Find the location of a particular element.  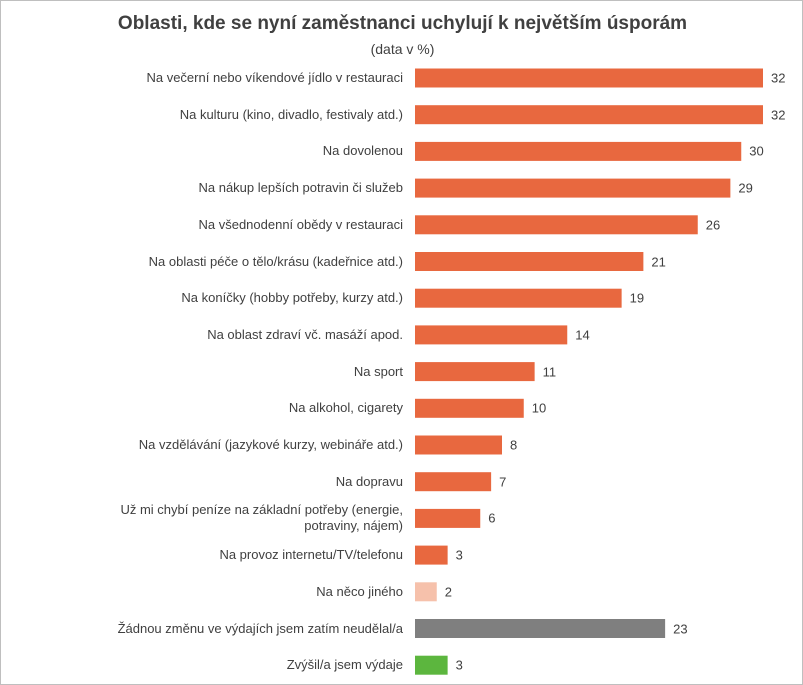

category-label: Na nákup lepších potravin či služeb is located at coordinates (300, 188).